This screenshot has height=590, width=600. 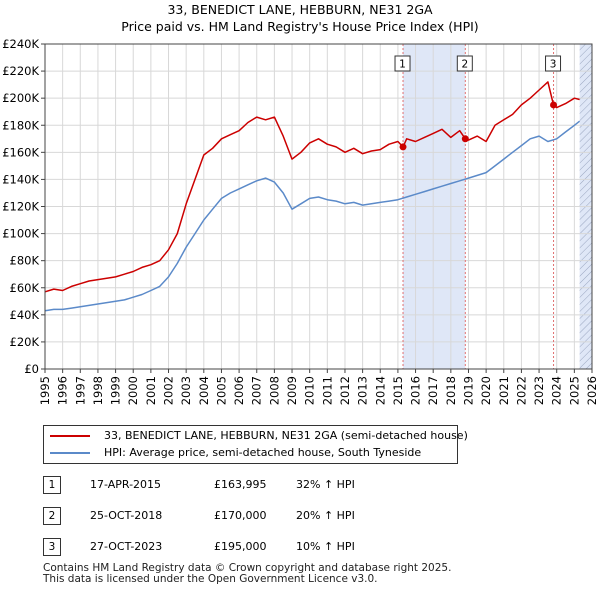 I want to click on y-tick-label: £160K, so click(x=20, y=152).